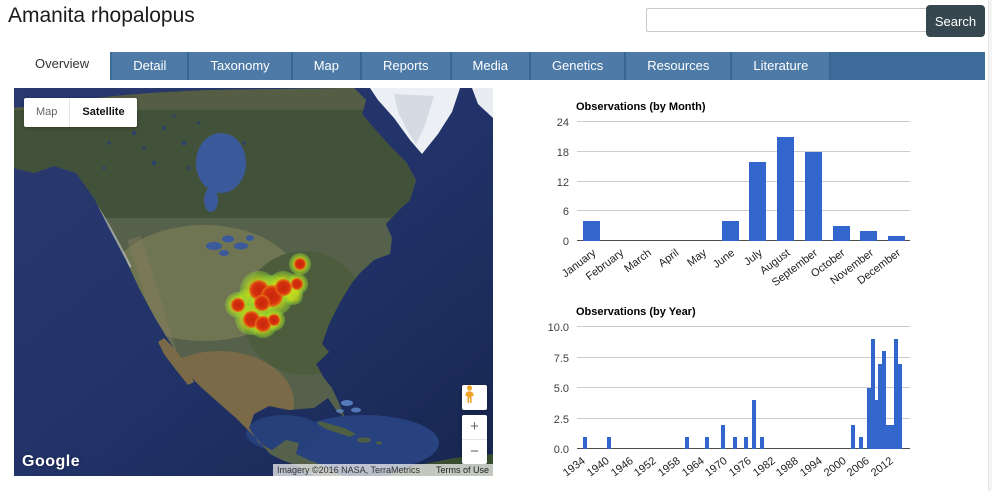 The image size is (1000, 491). What do you see at coordinates (896, 394) in the screenshot?
I see `bar-2014` at bounding box center [896, 394].